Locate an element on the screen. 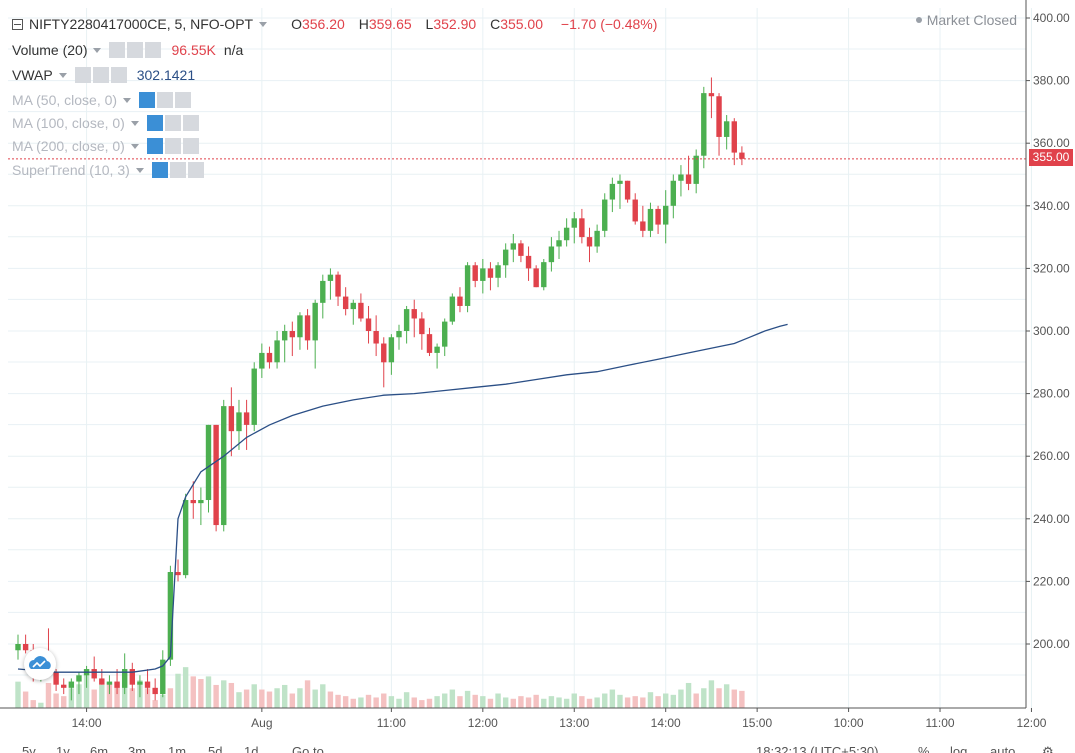 The height and width of the screenshot is (753, 1075). indicator-name: MA (100, close, 0) is located at coordinates (68, 123).